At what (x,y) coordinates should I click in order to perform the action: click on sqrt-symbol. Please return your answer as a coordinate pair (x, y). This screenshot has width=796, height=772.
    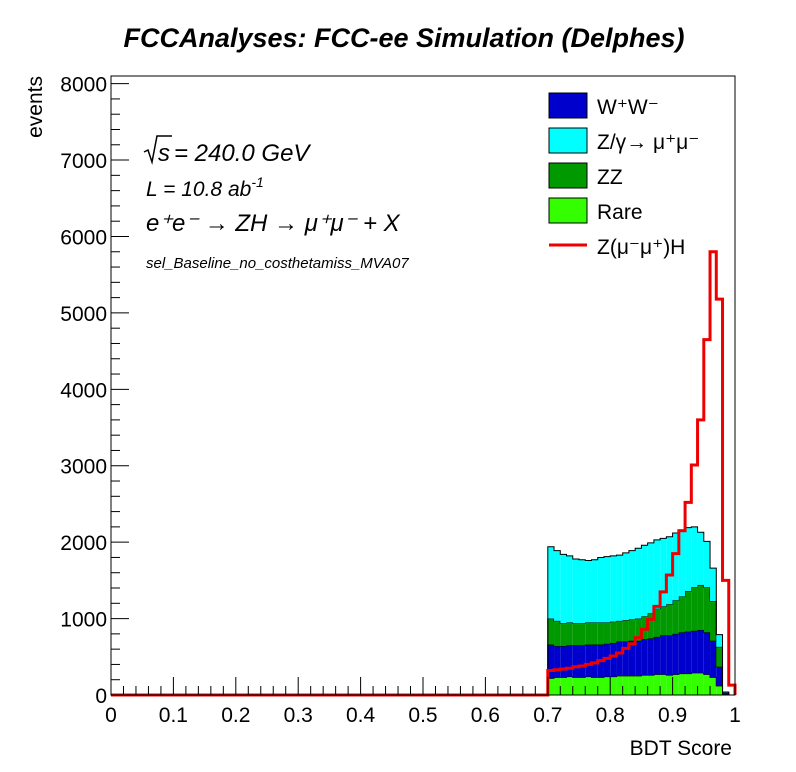
    Looking at the image, I should click on (157, 150).